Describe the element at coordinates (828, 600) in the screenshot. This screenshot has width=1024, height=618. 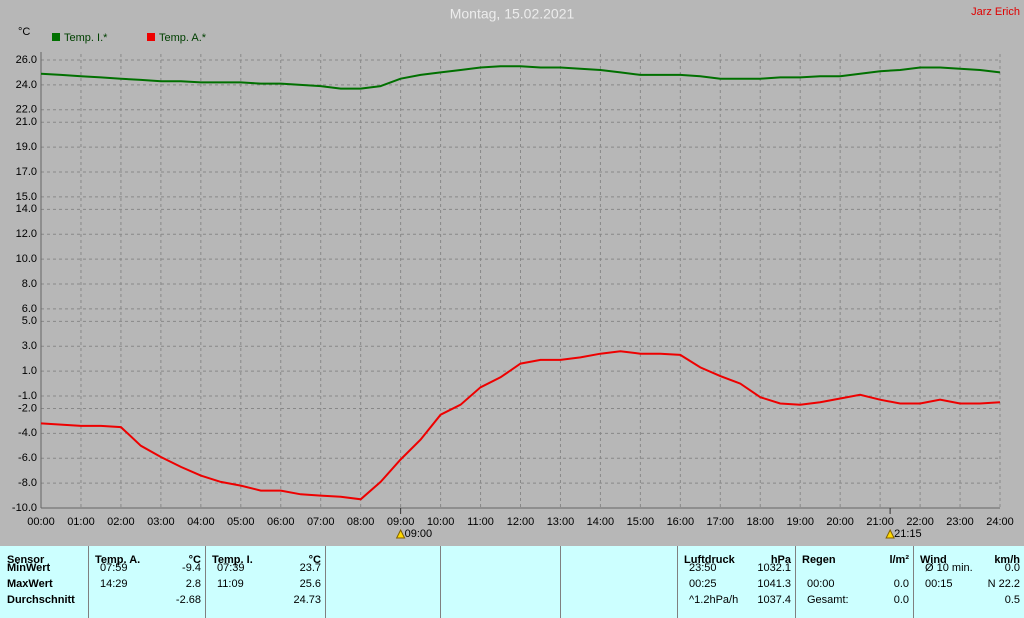
I see `table-cell: Gesamt:` at that location.